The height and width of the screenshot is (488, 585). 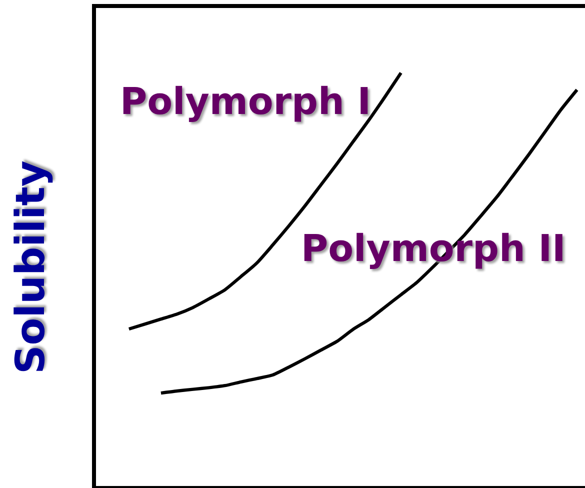 I want to click on y-axis-title: Solubility, so click(x=31, y=267).